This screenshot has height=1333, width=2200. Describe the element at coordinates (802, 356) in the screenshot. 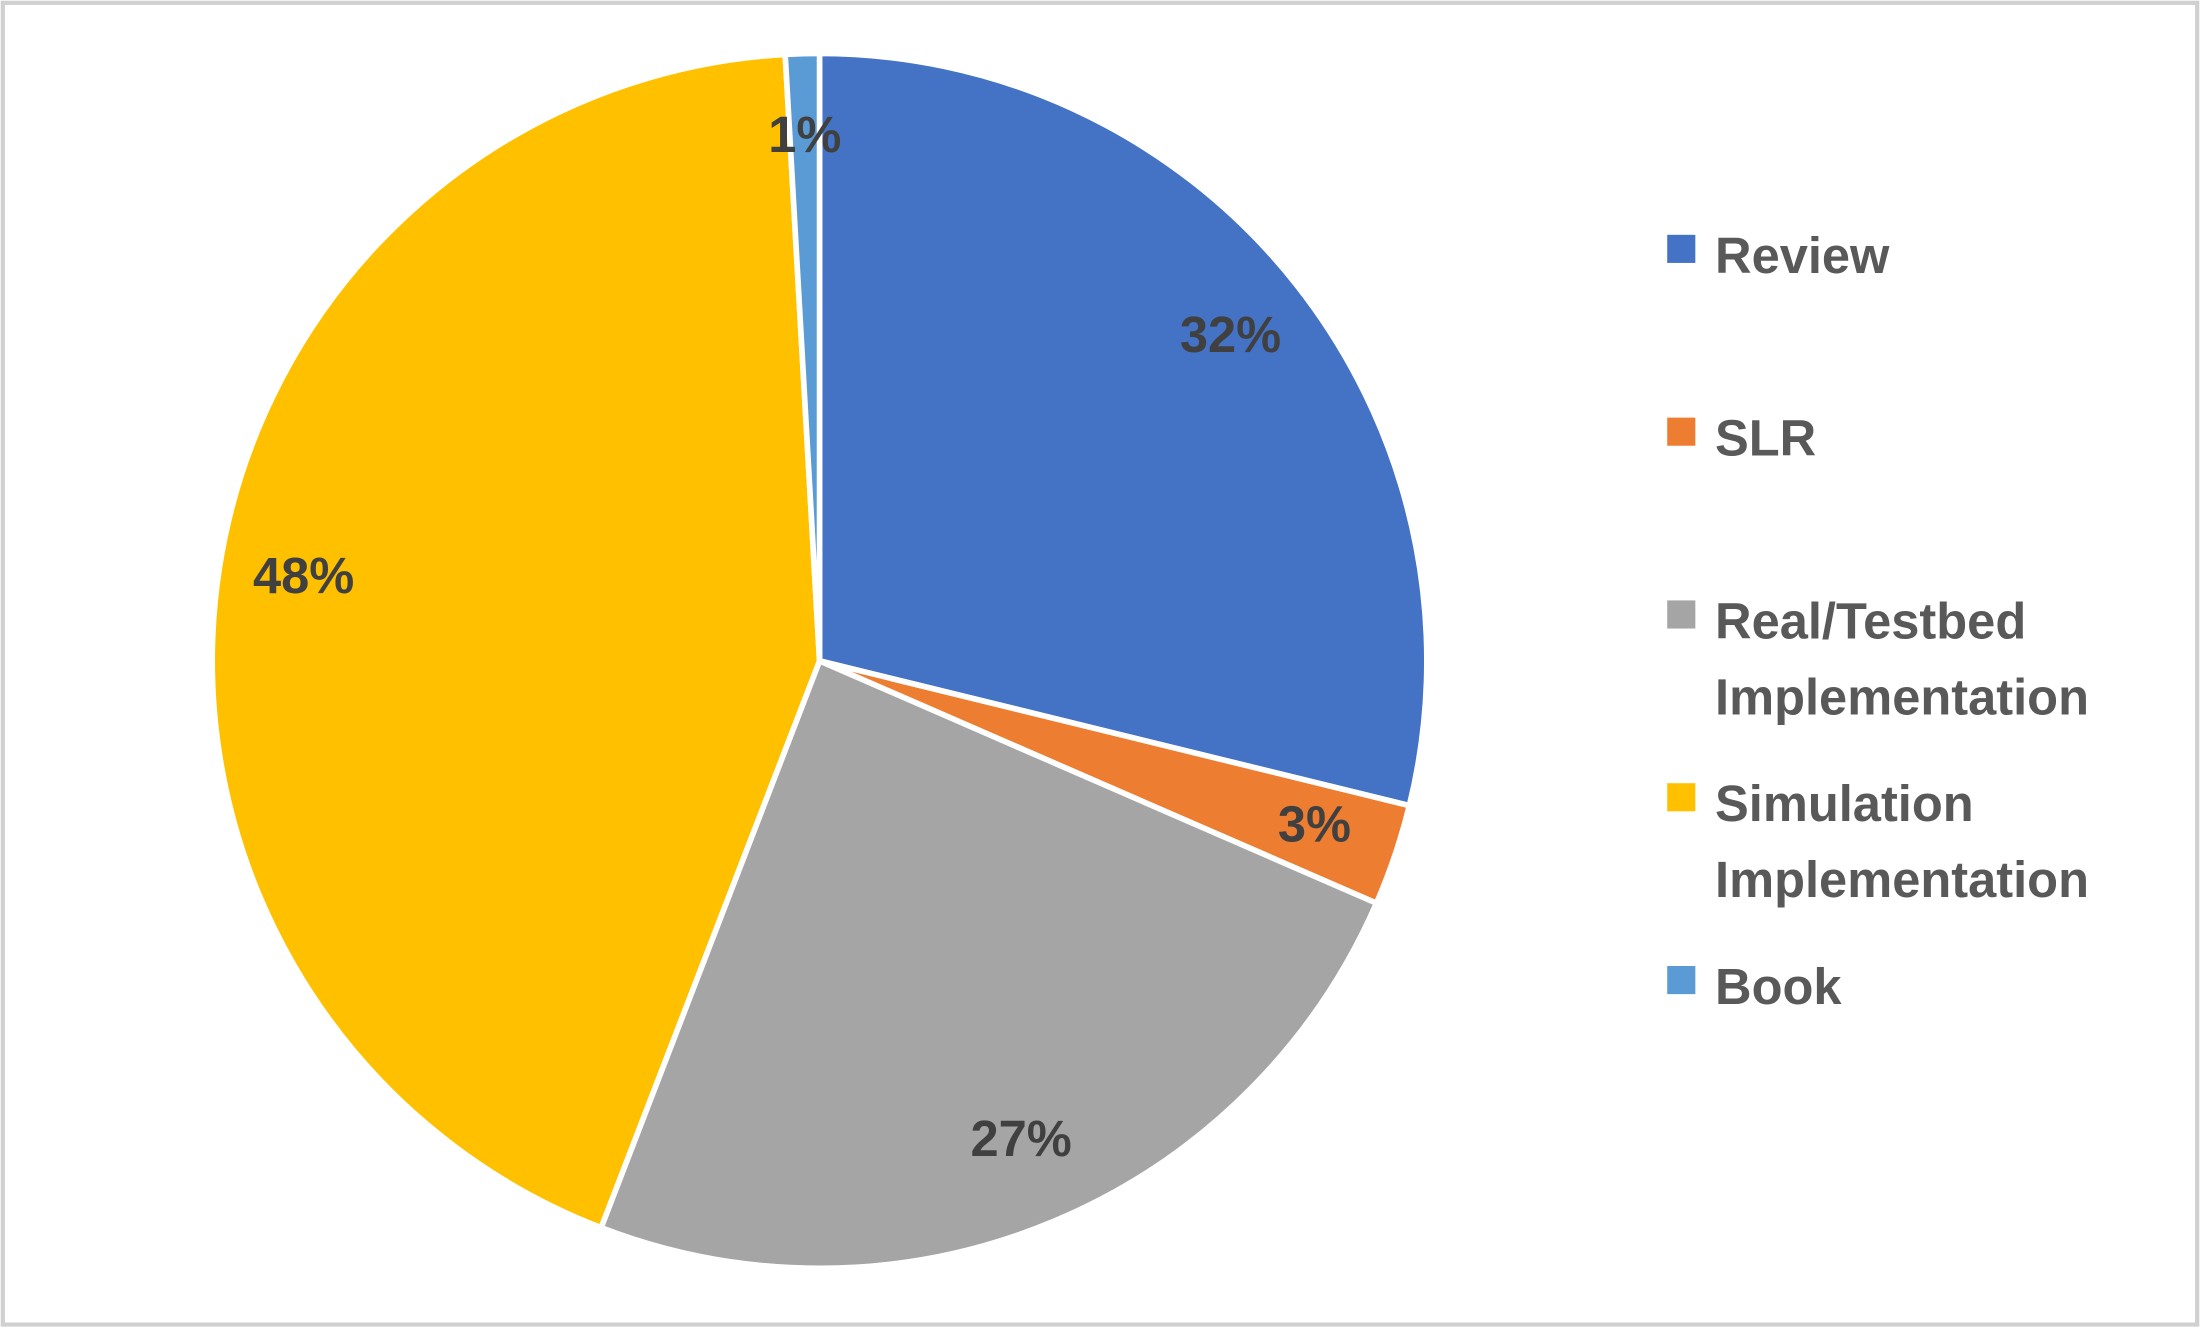

I see `pie-slice` at that location.